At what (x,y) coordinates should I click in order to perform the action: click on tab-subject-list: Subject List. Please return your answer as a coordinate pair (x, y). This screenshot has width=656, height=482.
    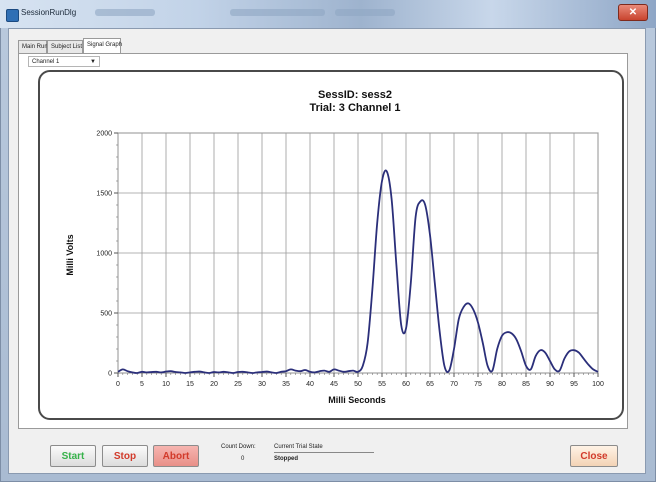
    Looking at the image, I should click on (65, 46).